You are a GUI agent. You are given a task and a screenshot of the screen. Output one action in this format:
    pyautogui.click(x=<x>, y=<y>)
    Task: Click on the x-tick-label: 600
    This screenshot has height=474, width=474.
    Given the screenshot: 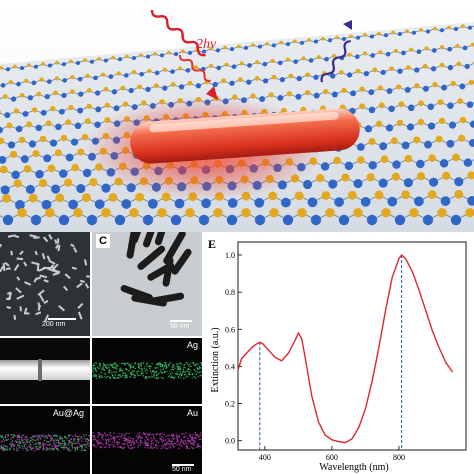 What is the action you would take?
    pyautogui.click(x=332, y=457)
    